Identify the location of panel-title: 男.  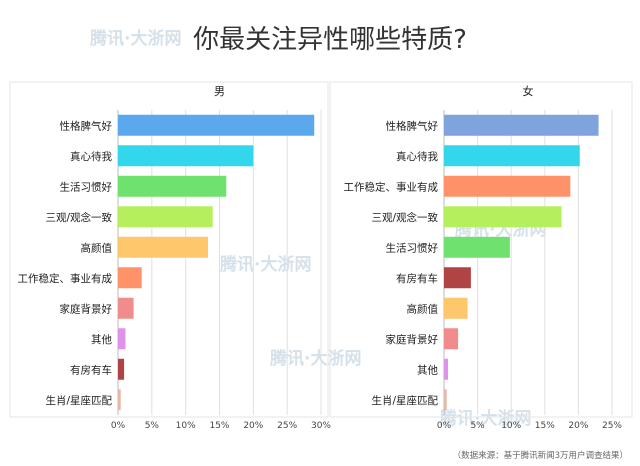
(219, 91).